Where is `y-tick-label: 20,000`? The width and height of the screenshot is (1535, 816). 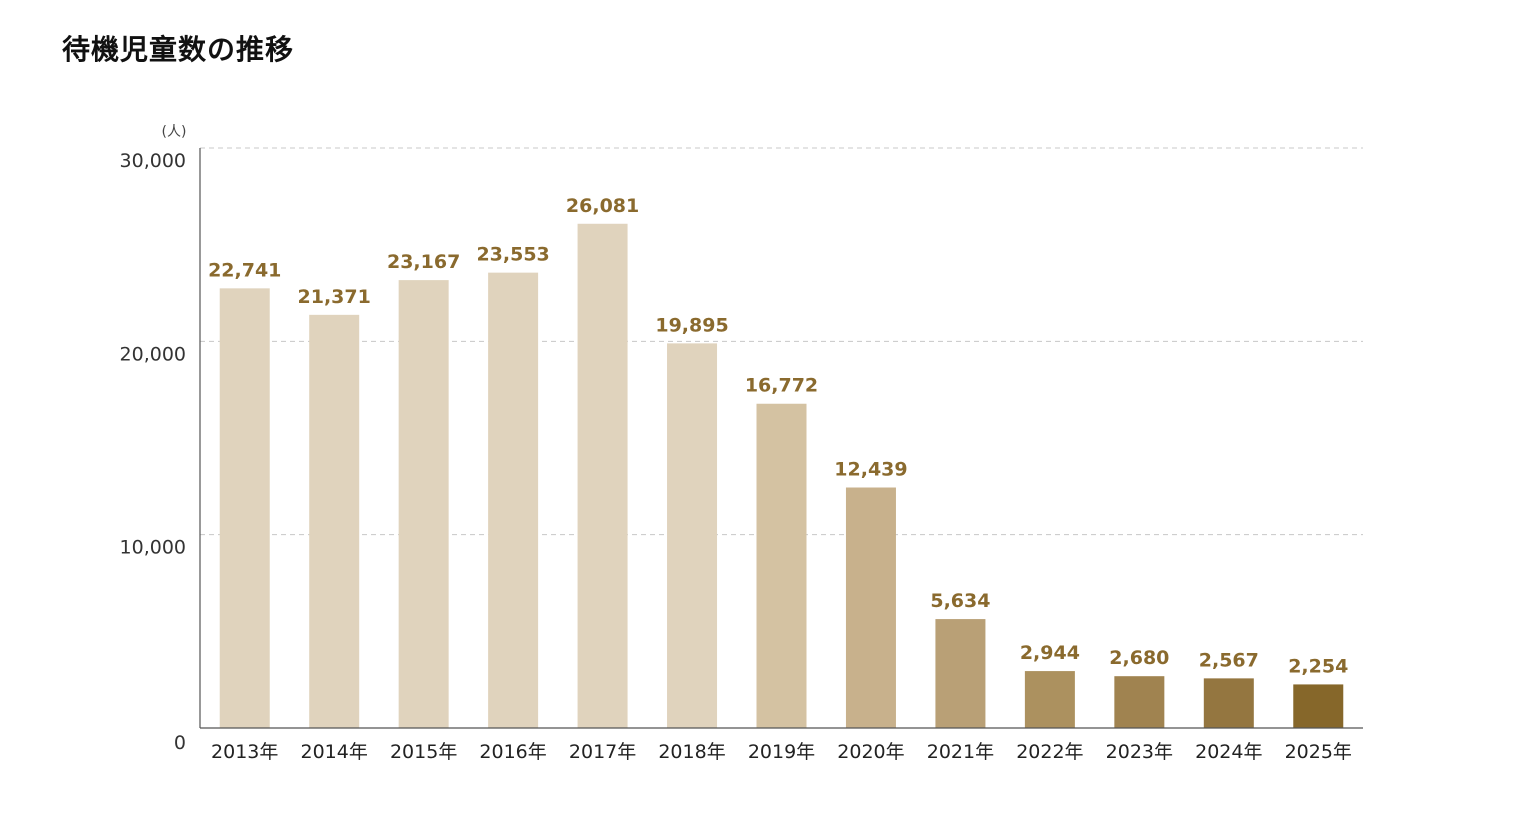 y-tick-label: 20,000 is located at coordinates (153, 354).